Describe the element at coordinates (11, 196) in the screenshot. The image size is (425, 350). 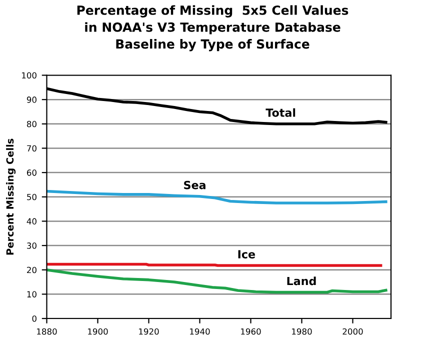
I see `y-axis-title: Percent Missing Cells` at that location.